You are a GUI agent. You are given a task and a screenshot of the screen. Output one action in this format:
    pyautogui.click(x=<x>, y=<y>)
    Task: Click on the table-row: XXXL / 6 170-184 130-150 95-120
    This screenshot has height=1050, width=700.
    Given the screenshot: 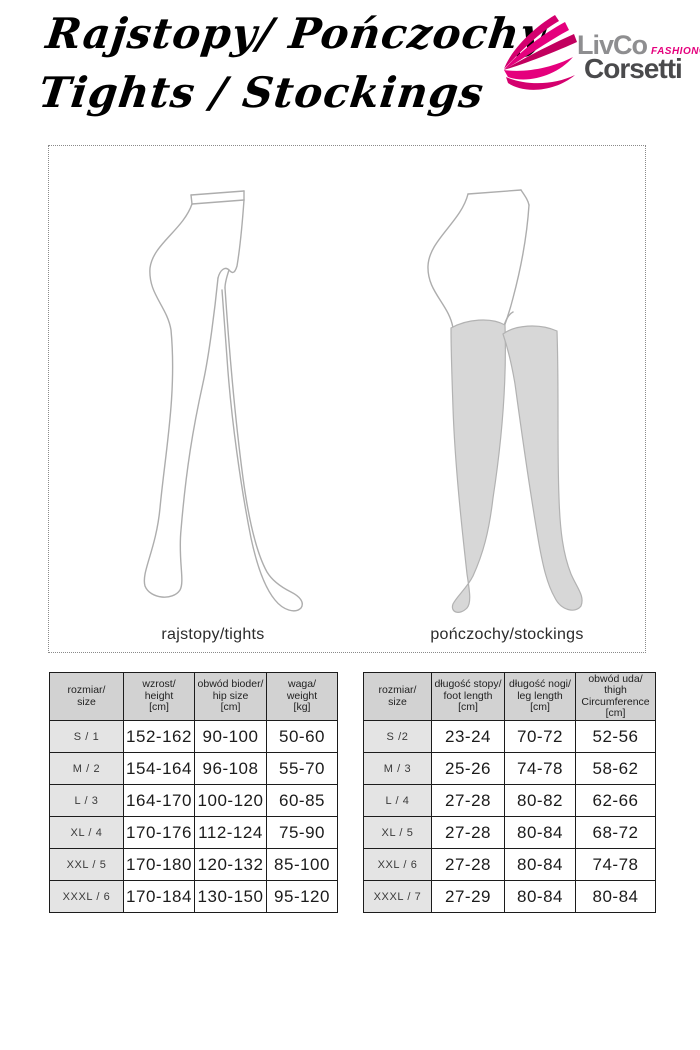 What is the action you would take?
    pyautogui.click(x=193, y=896)
    